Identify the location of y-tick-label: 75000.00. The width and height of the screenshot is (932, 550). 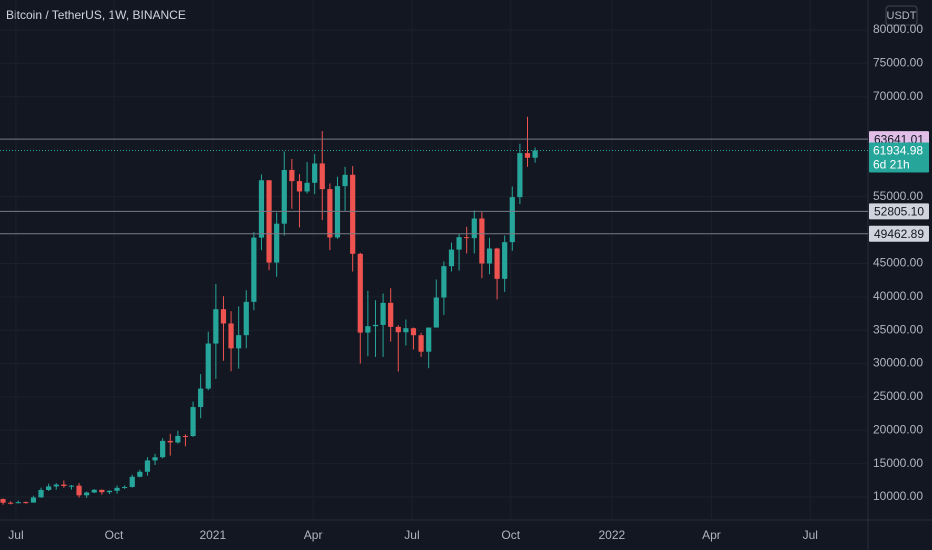
(898, 63).